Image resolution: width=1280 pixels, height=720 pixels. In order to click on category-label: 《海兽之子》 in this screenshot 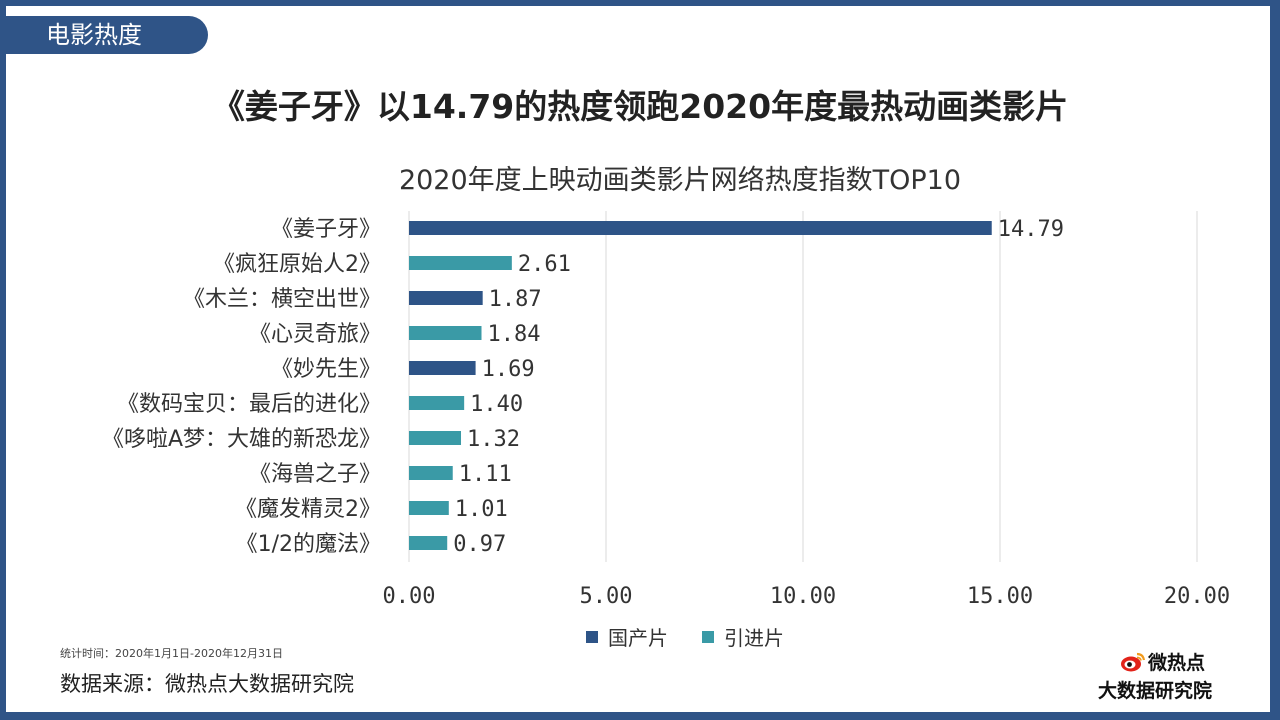, I will do `click(315, 474)`.